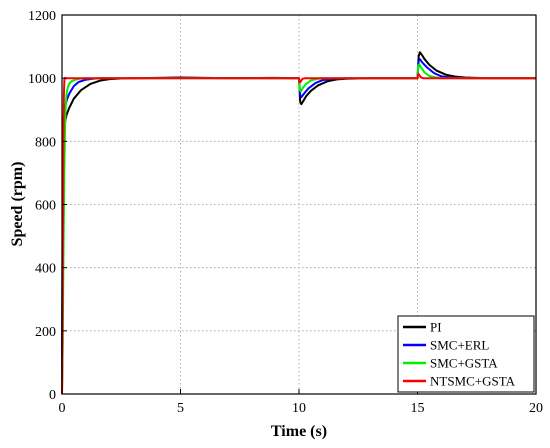  I want to click on y-tick-label: 200, so click(45, 332).